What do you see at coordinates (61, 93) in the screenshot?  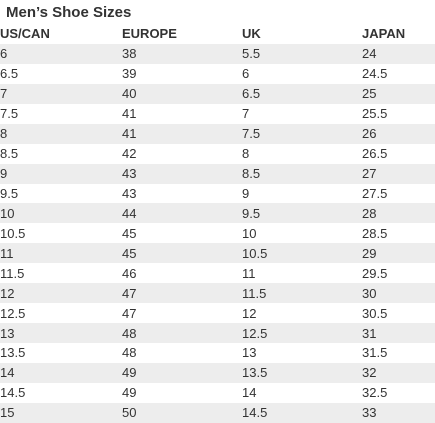 I see `cell-us-can: 7` at bounding box center [61, 93].